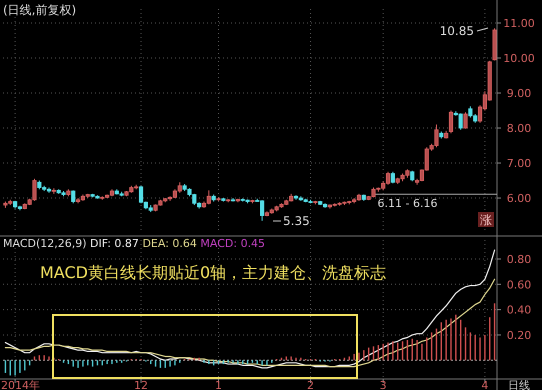 The width and height of the screenshot is (542, 390). What do you see at coordinates (213, 272) in the screenshot?
I see `annotation: MACD黄白线长期贴近0轴，主力建仓、洗盘标志` at bounding box center [213, 272].